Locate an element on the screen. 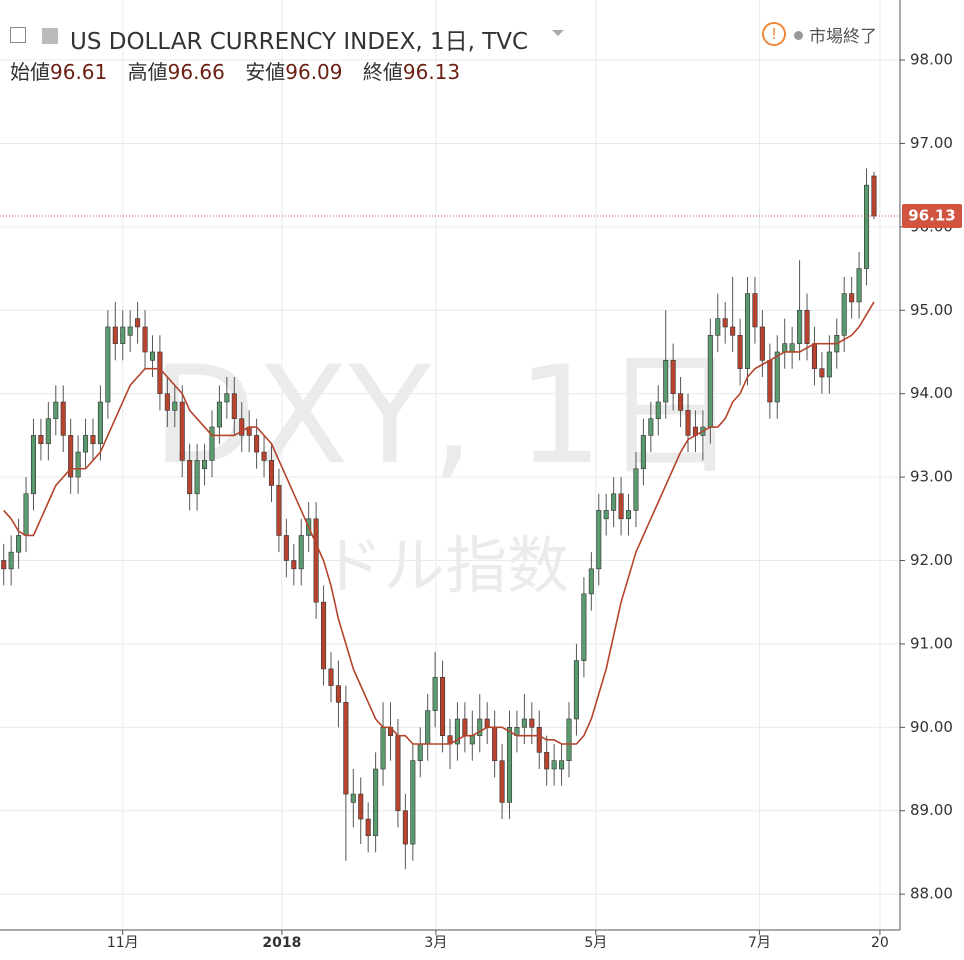  high-value: 96.66 is located at coordinates (196, 72).